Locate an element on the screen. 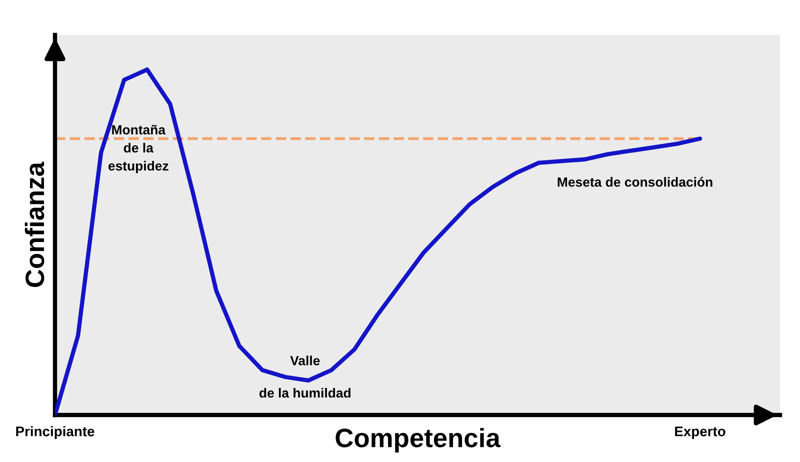  x-axis-title: Competencia is located at coordinates (418, 440).